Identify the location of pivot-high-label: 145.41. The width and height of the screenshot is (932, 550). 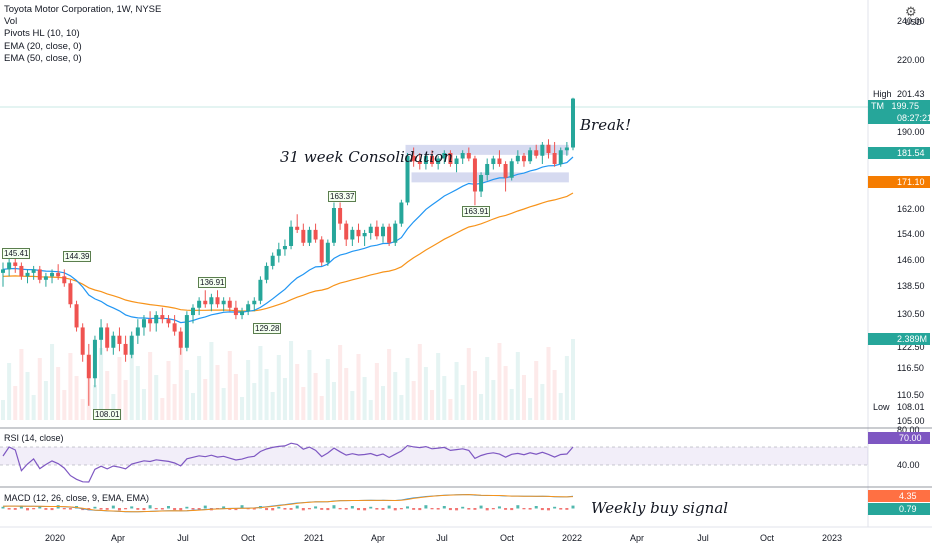
(16, 253).